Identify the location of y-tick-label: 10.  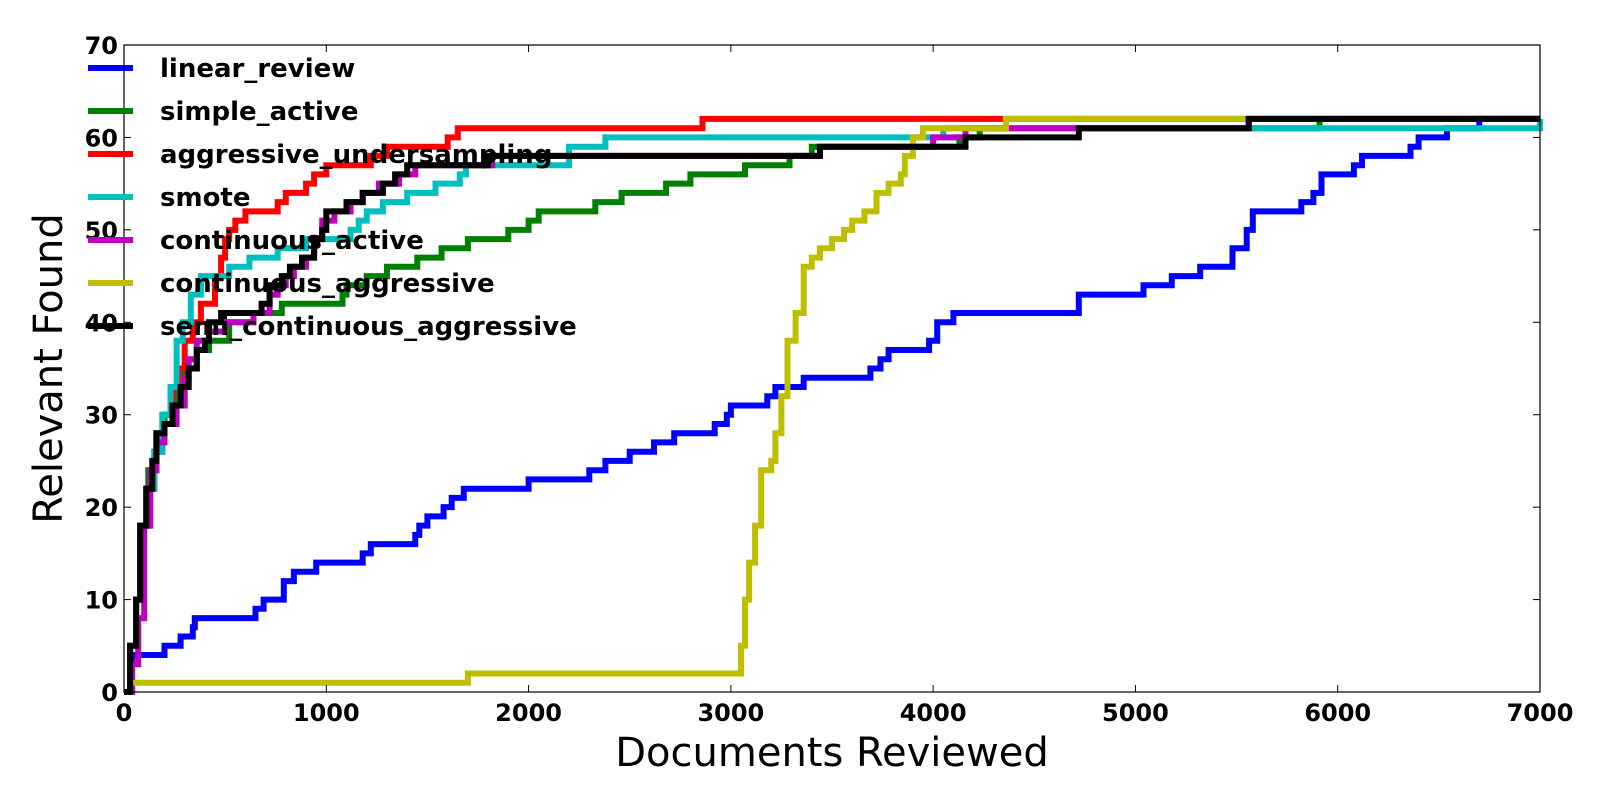
(101, 601).